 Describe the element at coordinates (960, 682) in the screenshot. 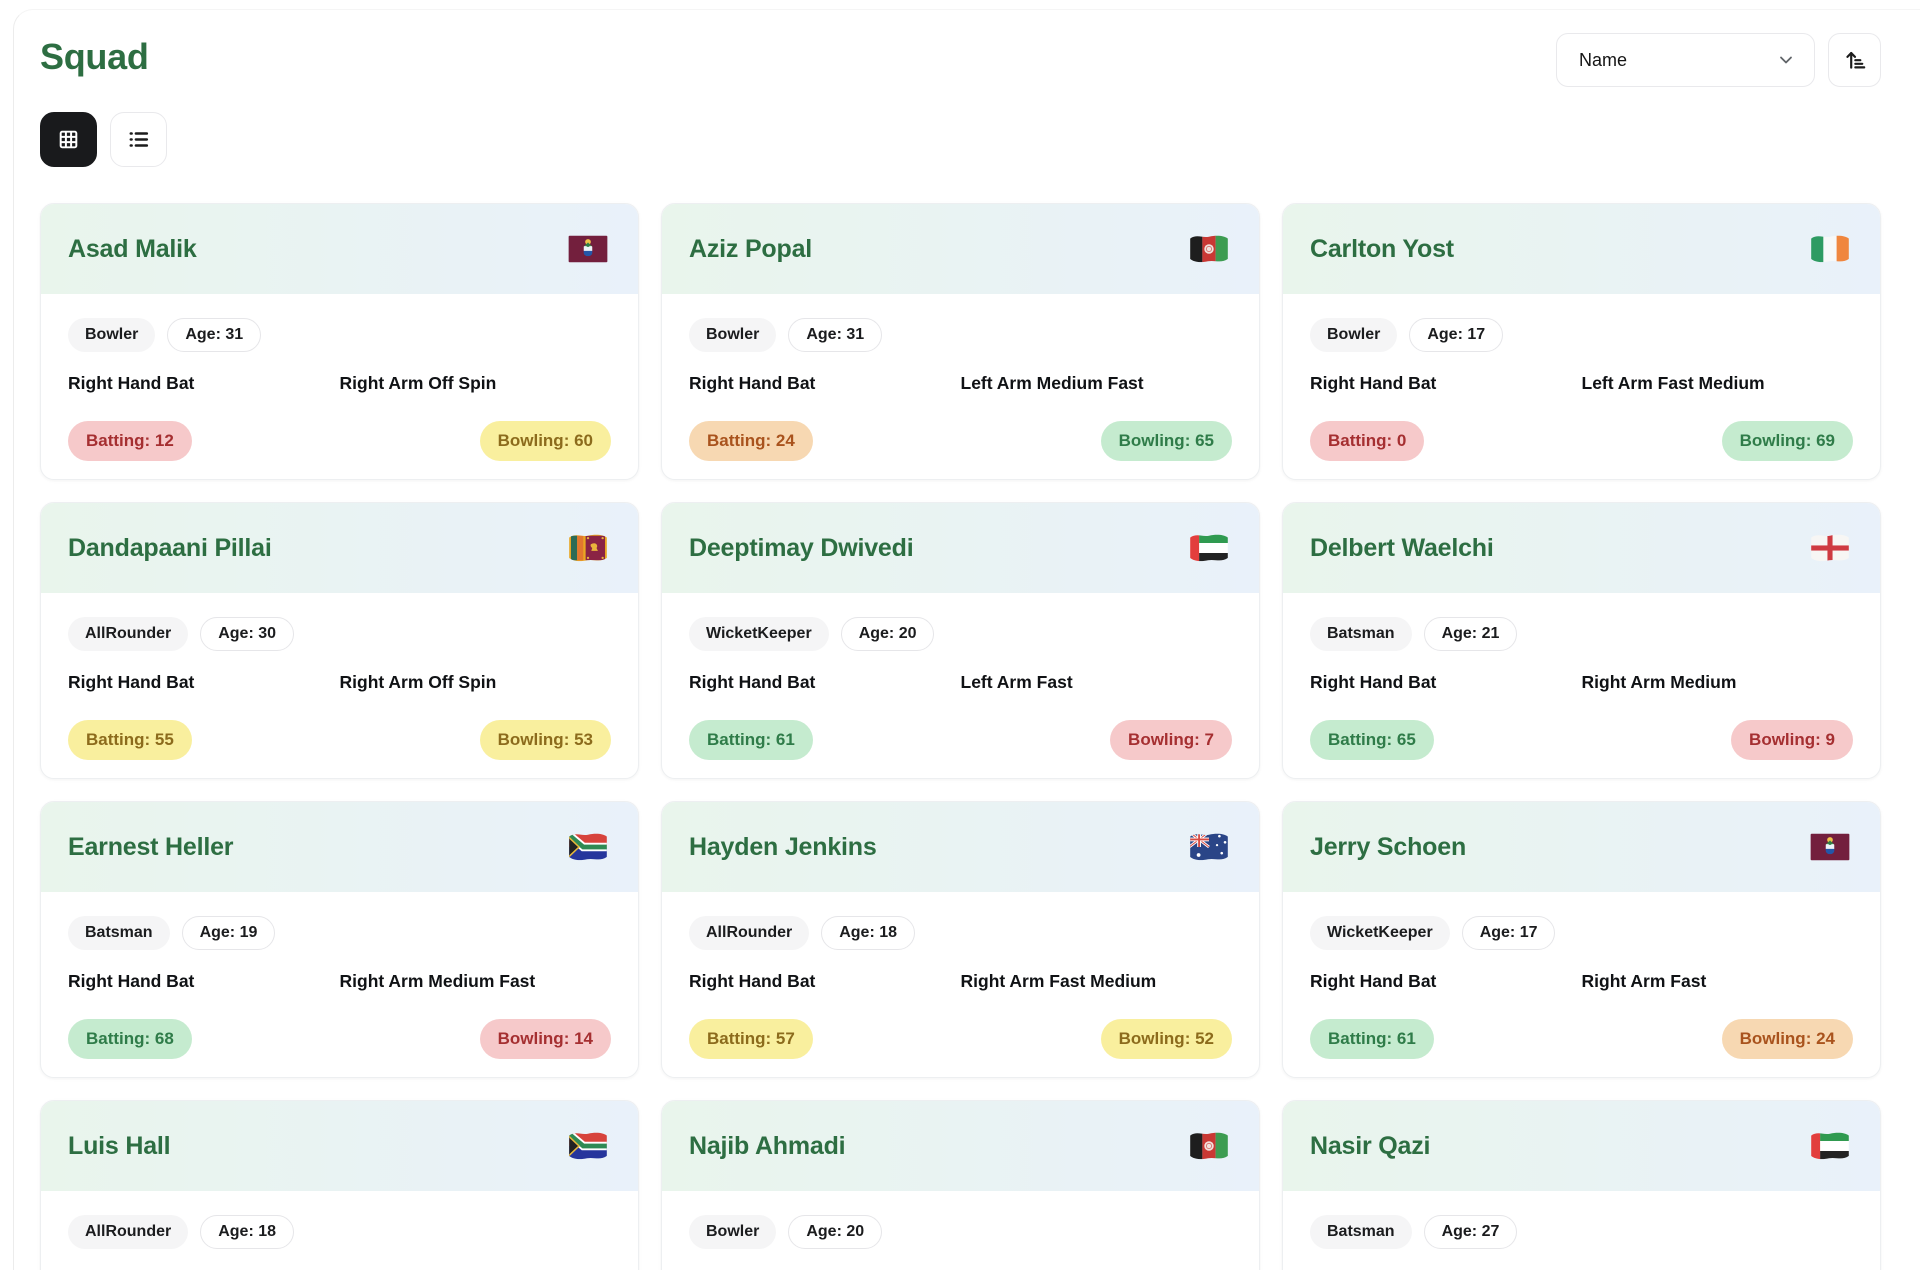

I see `player-styles: Right Hand Bat Left Arm Fast` at that location.